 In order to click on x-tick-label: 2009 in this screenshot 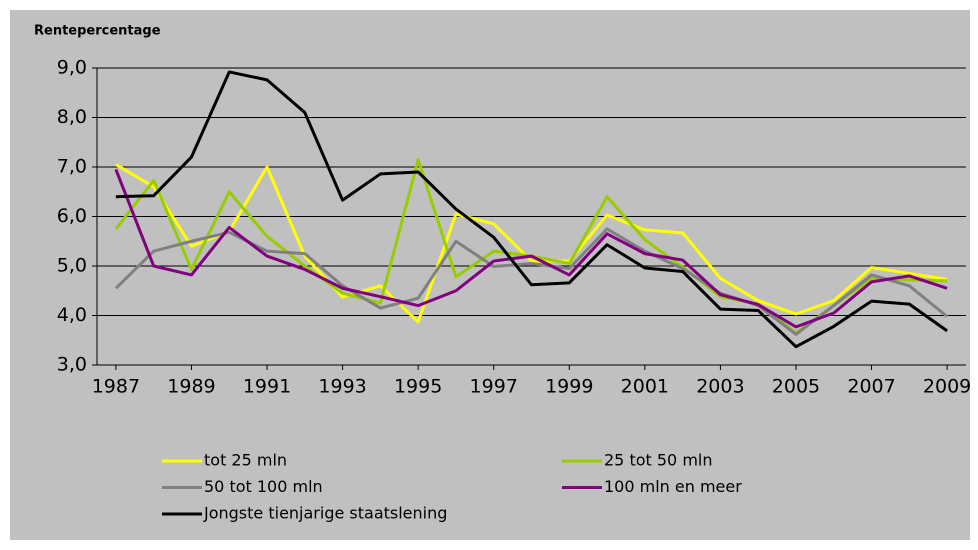, I will do `click(947, 387)`.